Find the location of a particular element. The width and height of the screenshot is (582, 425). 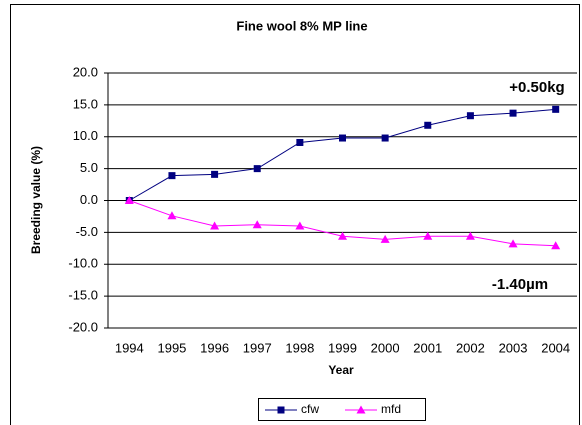

chart-title: Fine wool 8% MP line is located at coordinates (301, 25).